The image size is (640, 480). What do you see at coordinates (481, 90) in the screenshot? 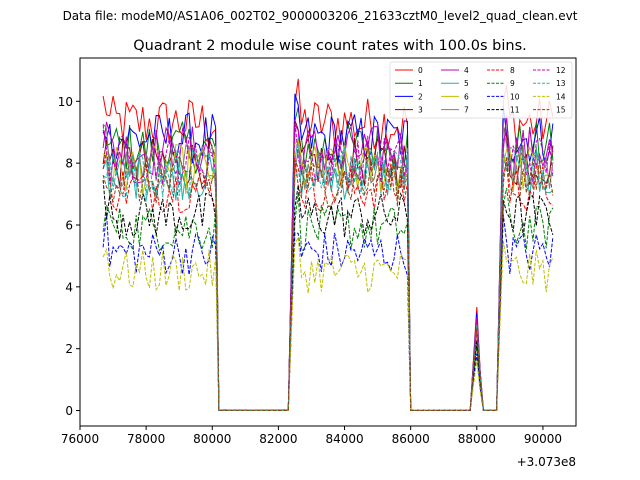
I see `legend-frame` at bounding box center [481, 90].